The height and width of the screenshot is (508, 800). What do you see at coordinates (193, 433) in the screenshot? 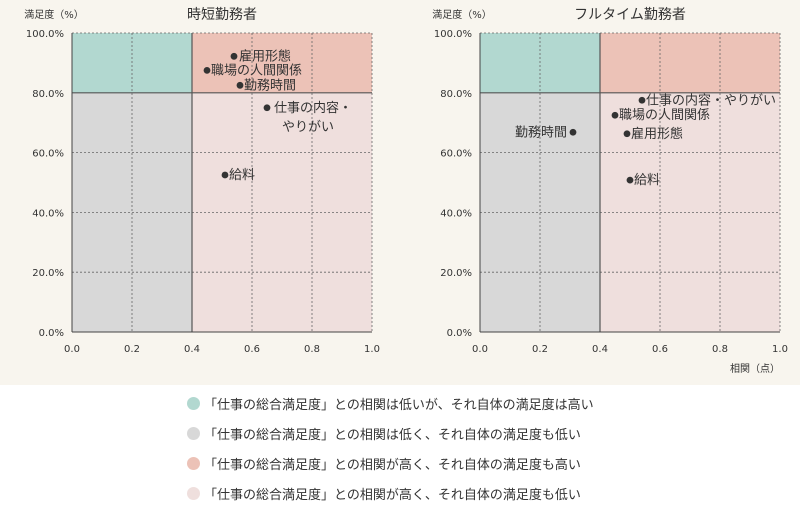
I see `legend-swatch-gray` at bounding box center [193, 433].